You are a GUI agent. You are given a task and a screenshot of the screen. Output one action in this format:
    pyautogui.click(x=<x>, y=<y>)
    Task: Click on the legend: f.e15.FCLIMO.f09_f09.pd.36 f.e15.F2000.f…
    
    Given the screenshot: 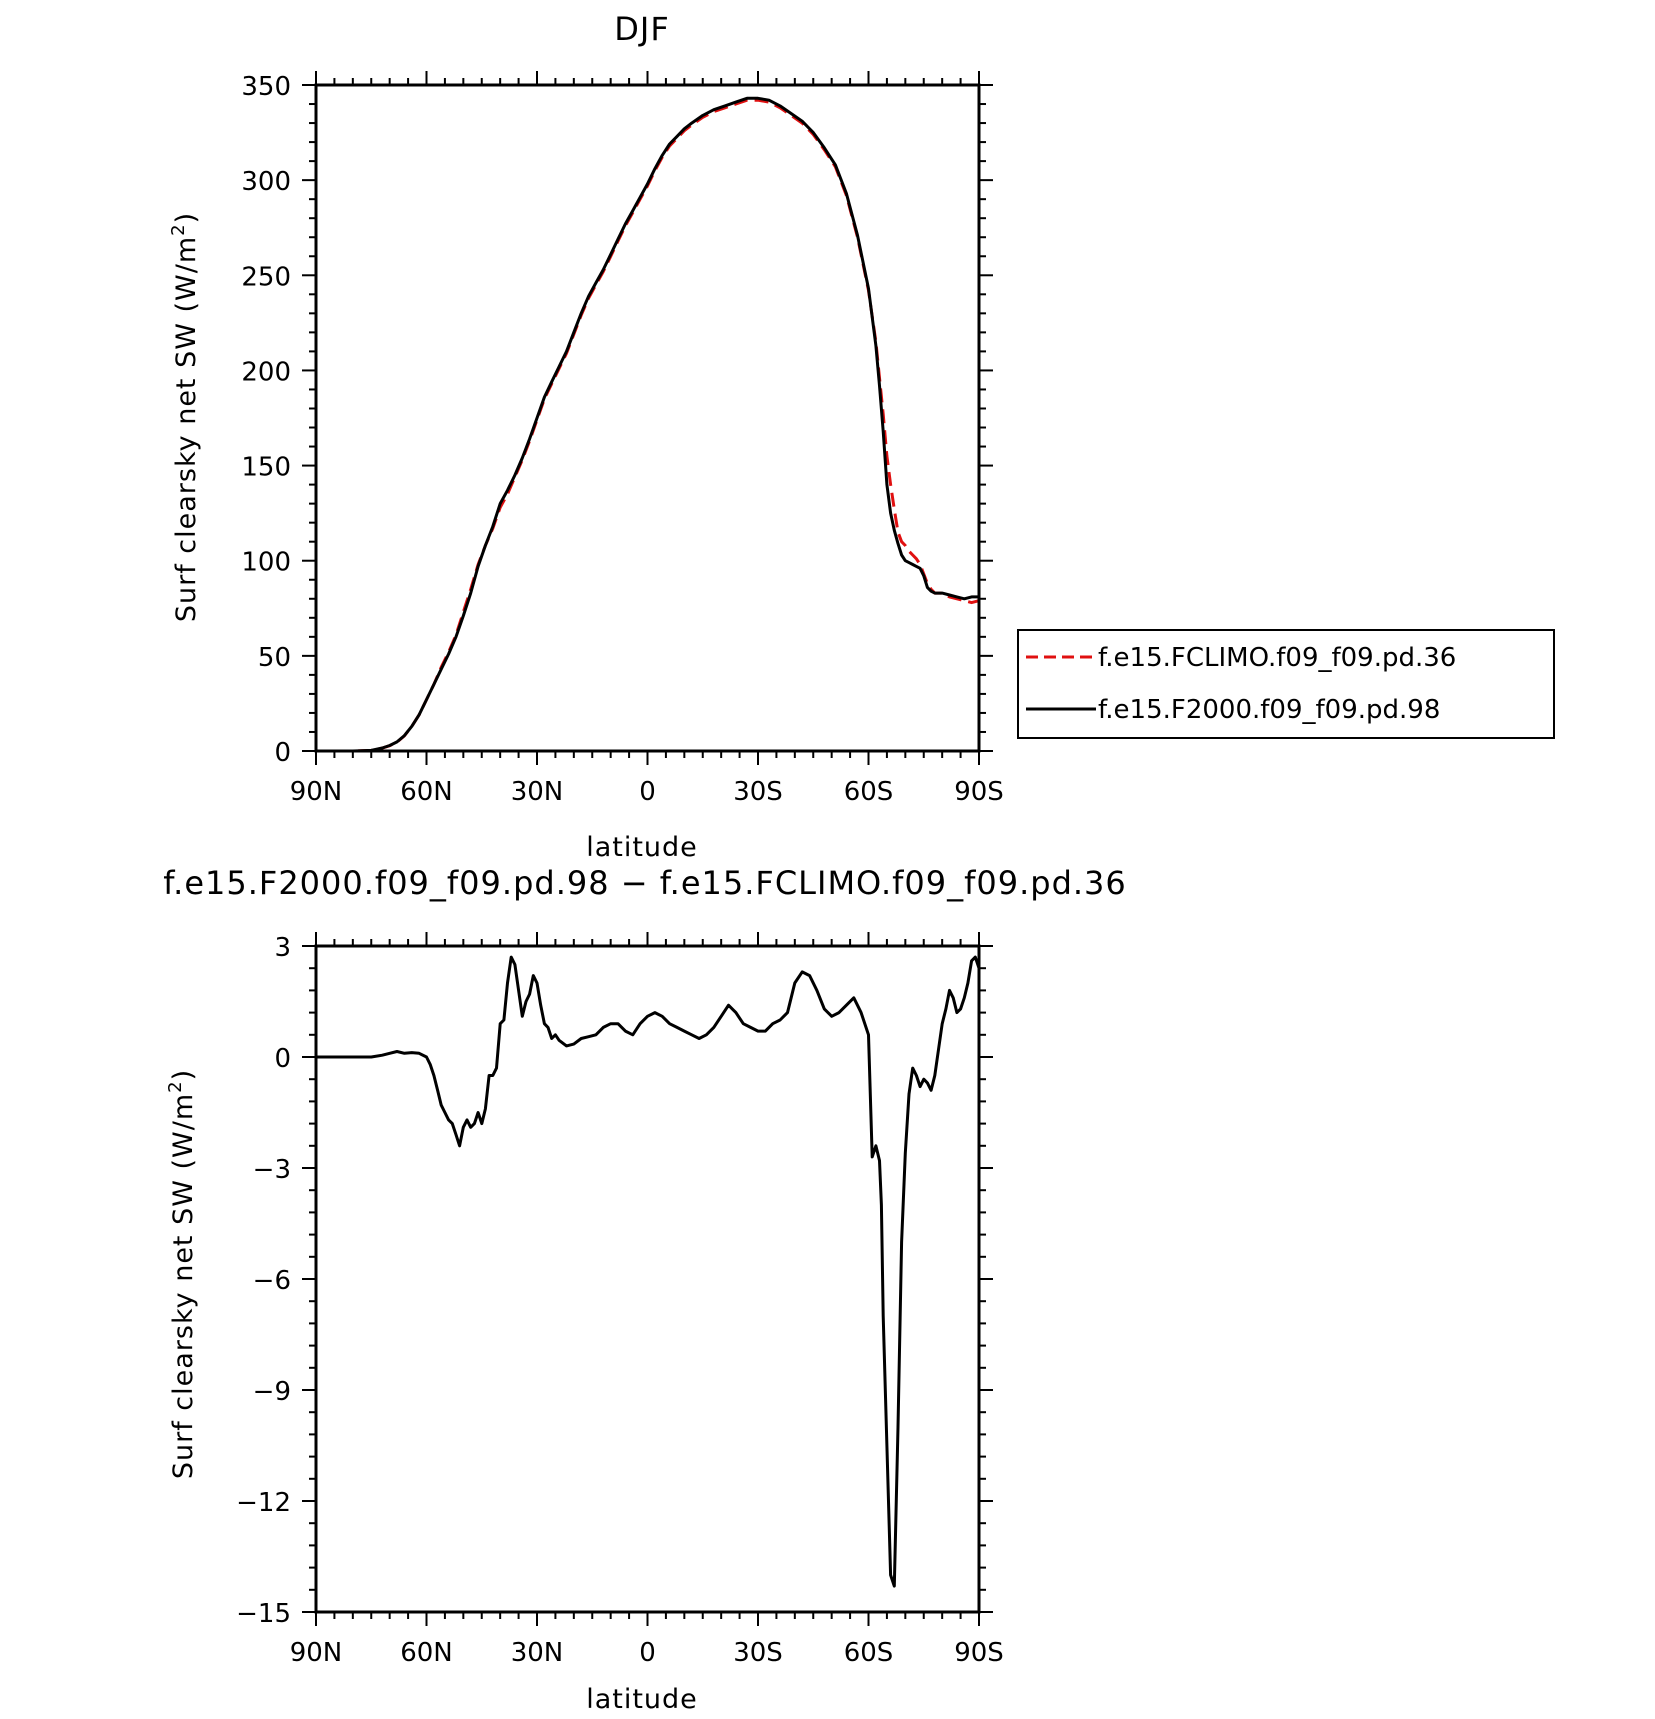 What is the action you would take?
    pyautogui.click(x=1286, y=684)
    